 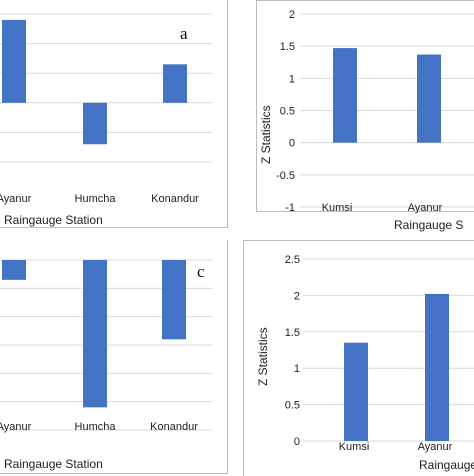 What do you see at coordinates (174, 300) in the screenshot?
I see `chart-c-bar-konandur` at bounding box center [174, 300].